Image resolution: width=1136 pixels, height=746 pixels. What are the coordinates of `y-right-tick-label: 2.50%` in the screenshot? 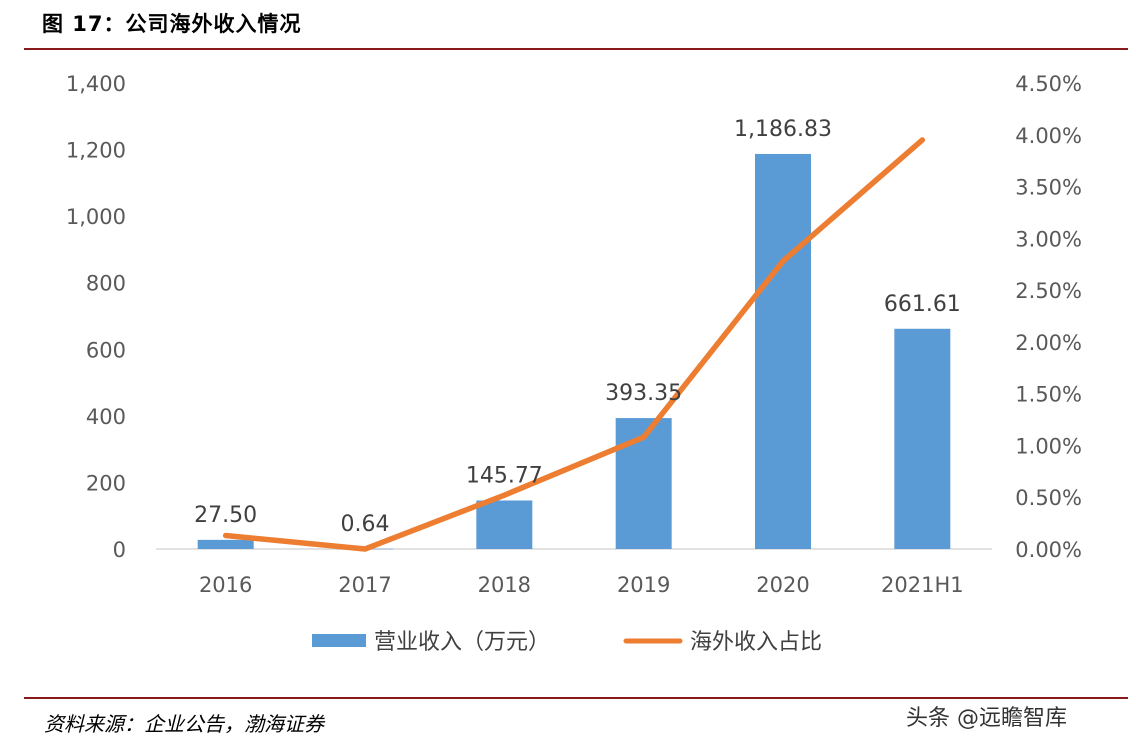 It's located at (1048, 291).